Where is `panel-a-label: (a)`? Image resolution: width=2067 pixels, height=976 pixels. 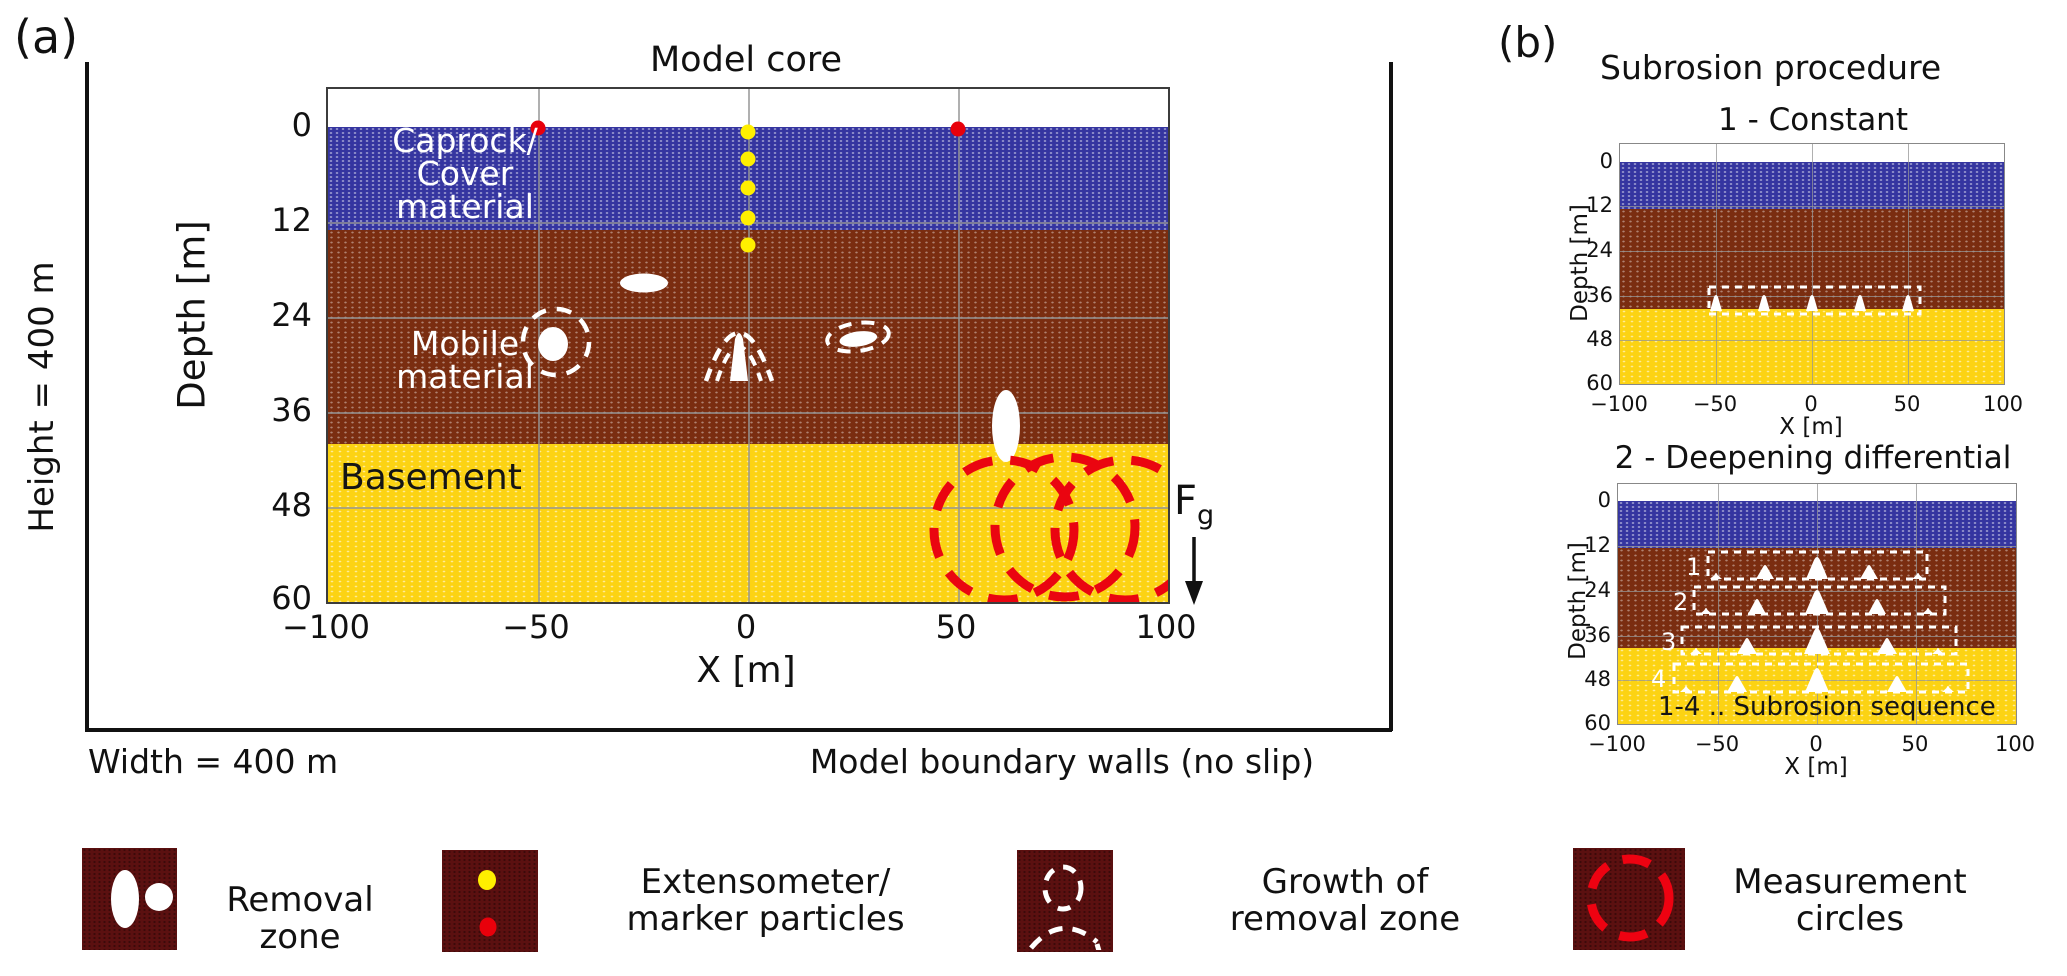
panel-a-label: (a) is located at coordinates (46, 37).